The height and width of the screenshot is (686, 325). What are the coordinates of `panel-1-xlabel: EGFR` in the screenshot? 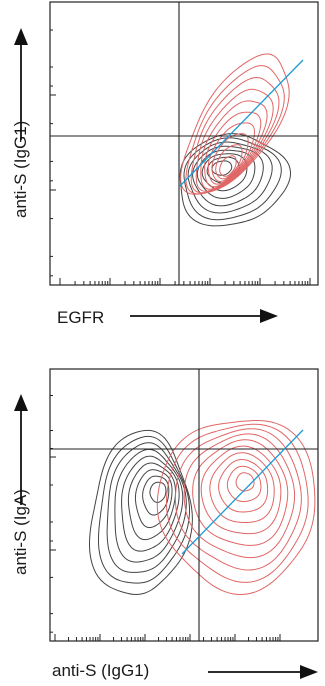 It's located at (80, 317).